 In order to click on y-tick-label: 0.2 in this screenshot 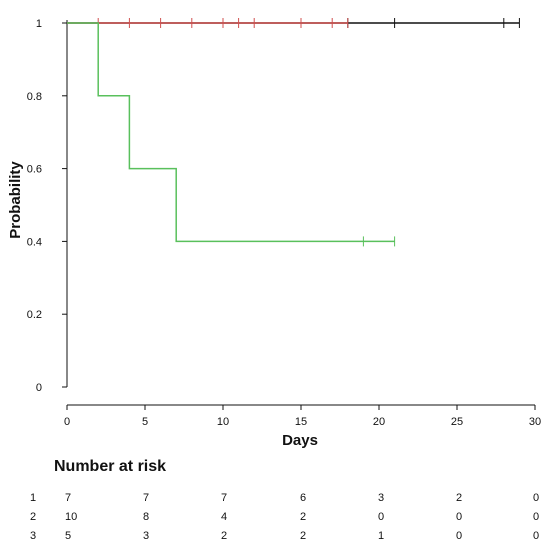, I will do `click(34, 315)`.